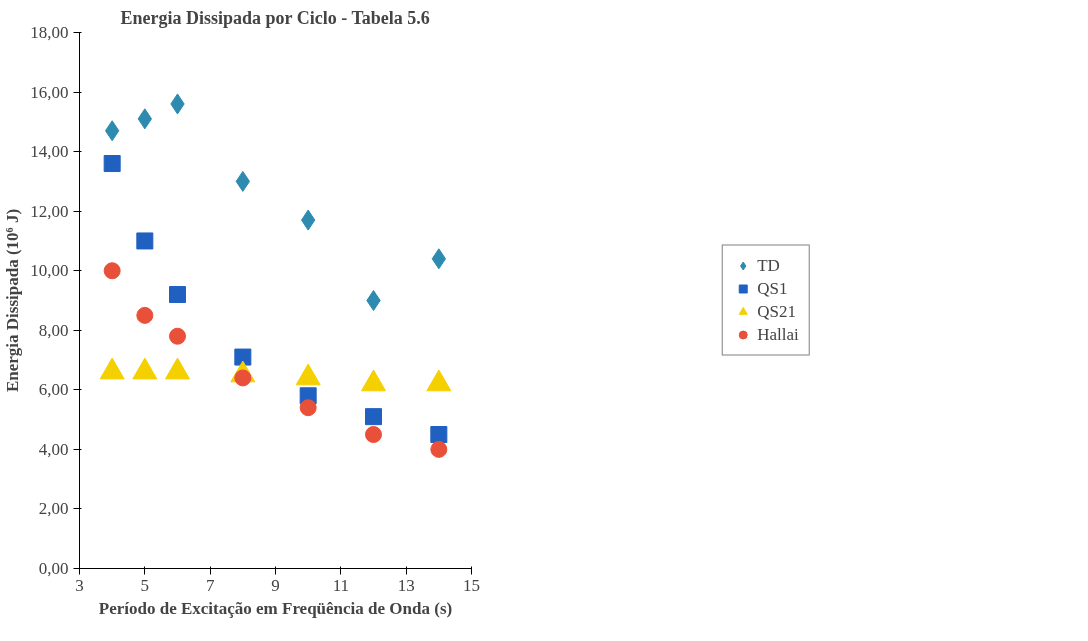 Image resolution: width=1088 pixels, height=641 pixels. What do you see at coordinates (49, 152) in the screenshot?
I see `y-tick-label: 14,00` at bounding box center [49, 152].